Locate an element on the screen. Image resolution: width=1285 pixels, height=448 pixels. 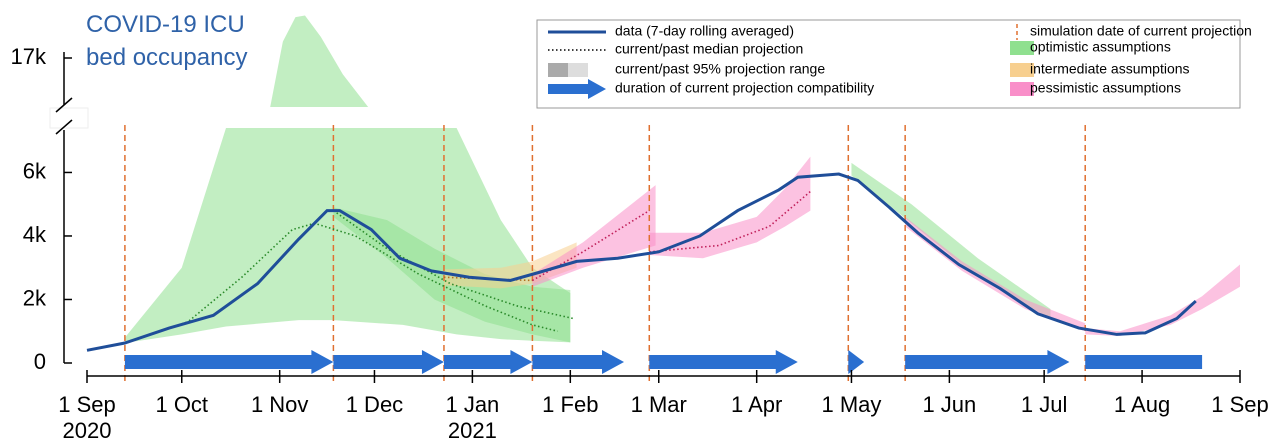
x-year-label: 2020 is located at coordinates (87, 430).